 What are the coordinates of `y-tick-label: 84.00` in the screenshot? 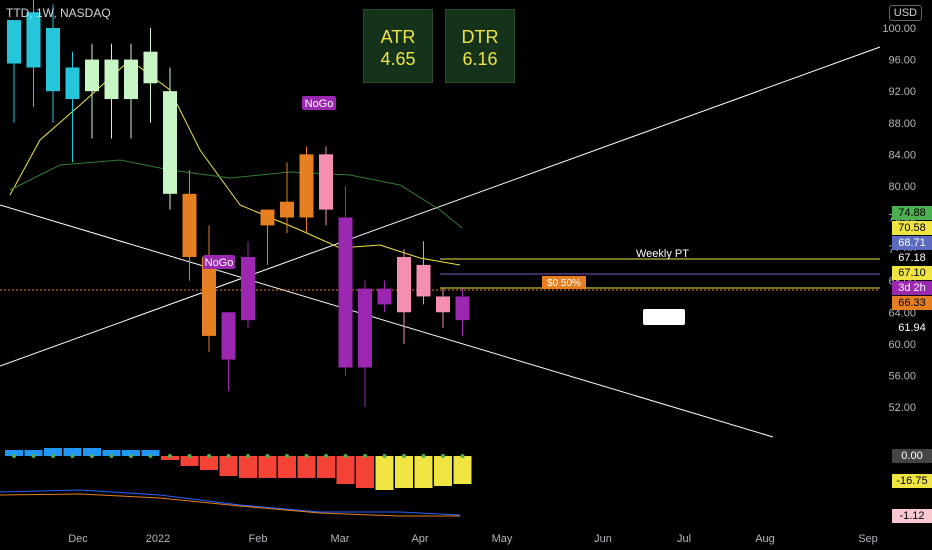 It's located at (902, 155).